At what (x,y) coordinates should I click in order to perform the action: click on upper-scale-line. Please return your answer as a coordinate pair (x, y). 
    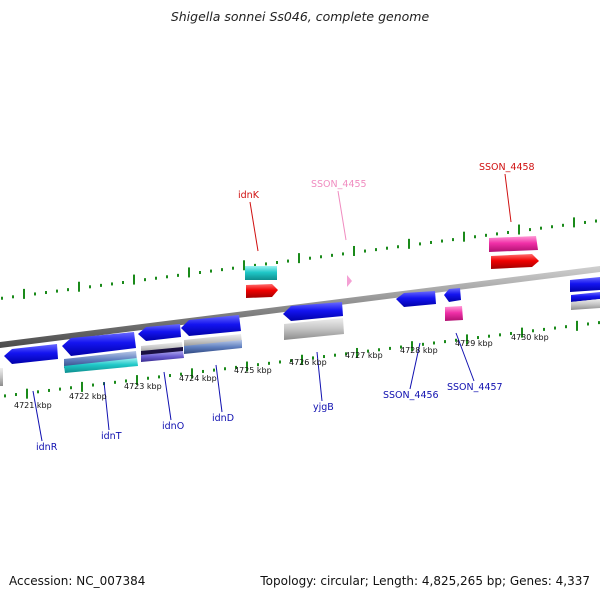
    Looking at the image, I should click on (299, 258).